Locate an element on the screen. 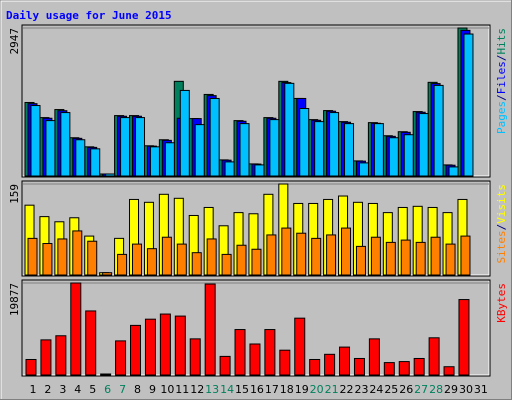 The width and height of the screenshot is (512, 400). x-tick-label: 13 is located at coordinates (212, 389).